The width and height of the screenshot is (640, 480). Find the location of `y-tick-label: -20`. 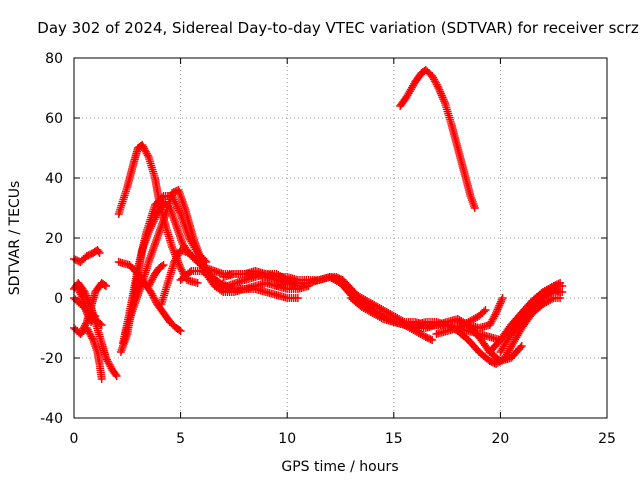

y-tick-label: -20 is located at coordinates (51, 359).